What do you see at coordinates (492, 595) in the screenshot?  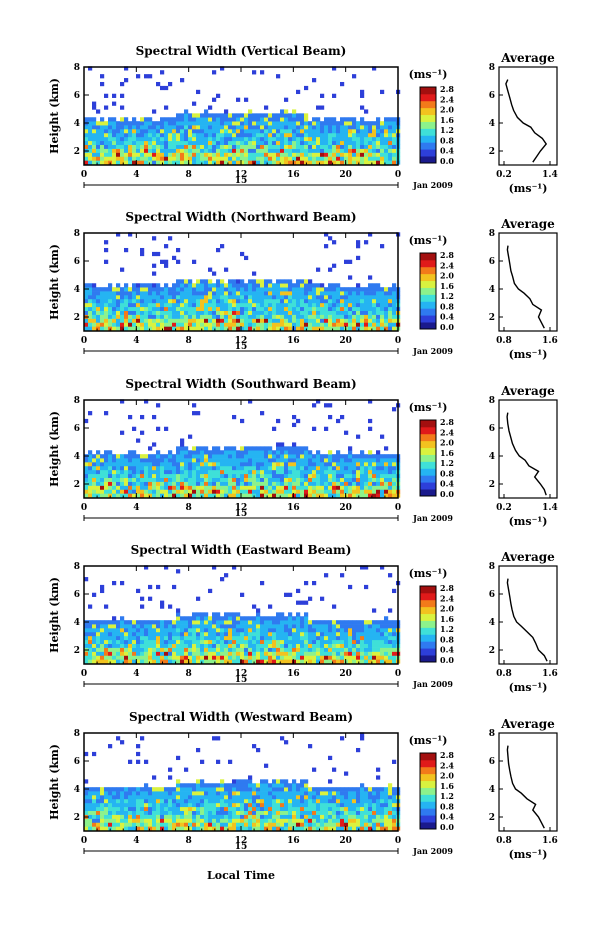 I see `avg-y-tick-label: 6` at bounding box center [492, 595].